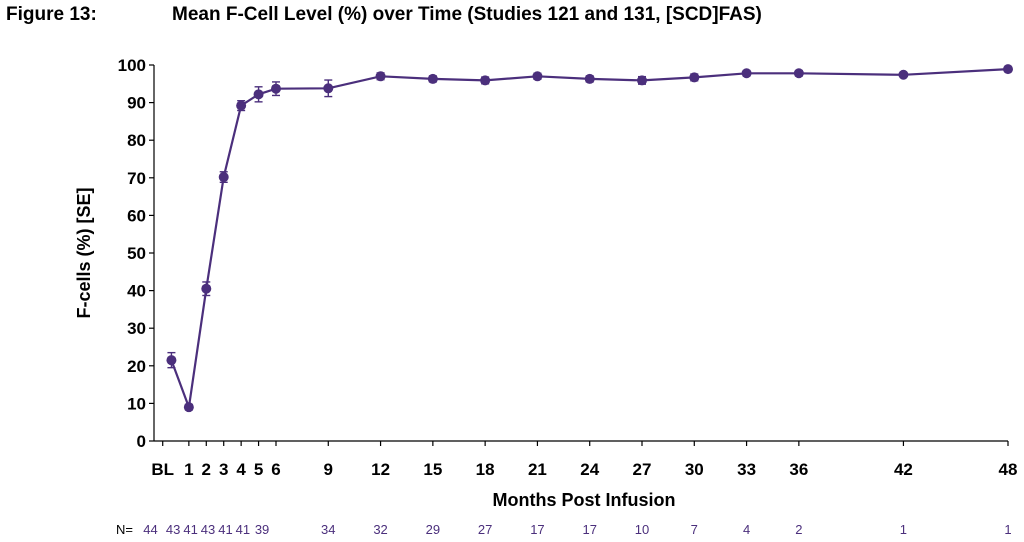 The image size is (1024, 542). Describe the element at coordinates (798, 529) in the screenshot. I see `n-value: 2` at that location.